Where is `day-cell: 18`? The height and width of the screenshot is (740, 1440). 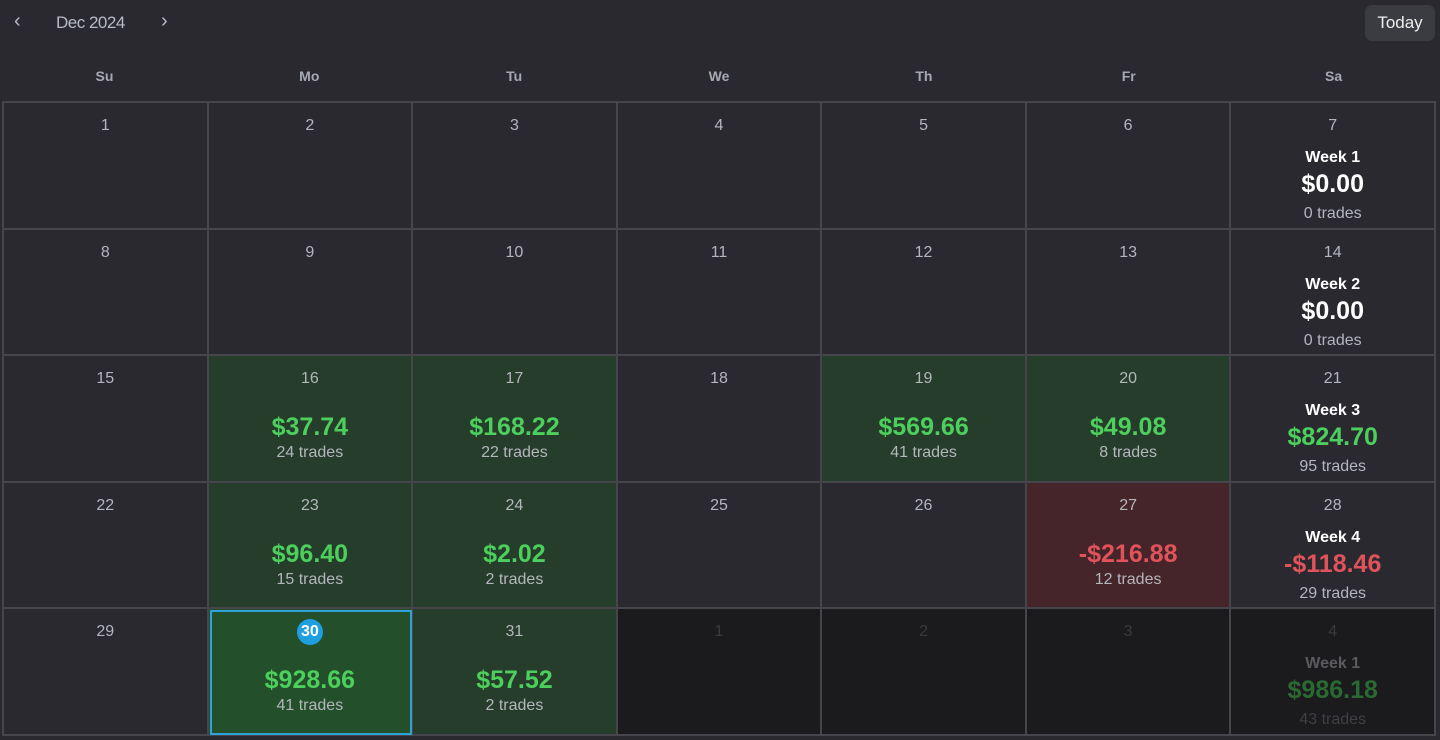 day-cell: 18 is located at coordinates (720, 419).